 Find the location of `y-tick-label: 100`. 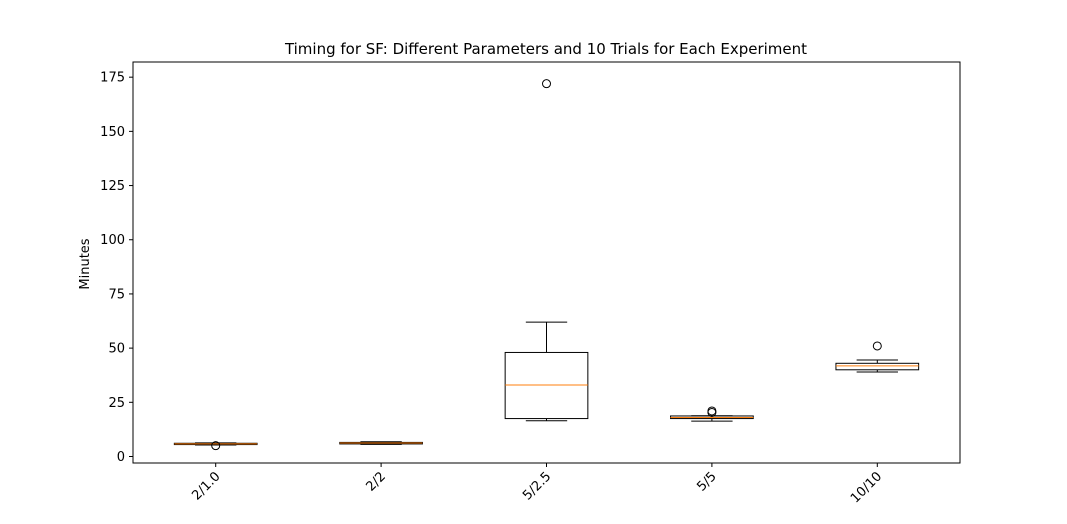

y-tick-label: 100 is located at coordinates (112, 240).